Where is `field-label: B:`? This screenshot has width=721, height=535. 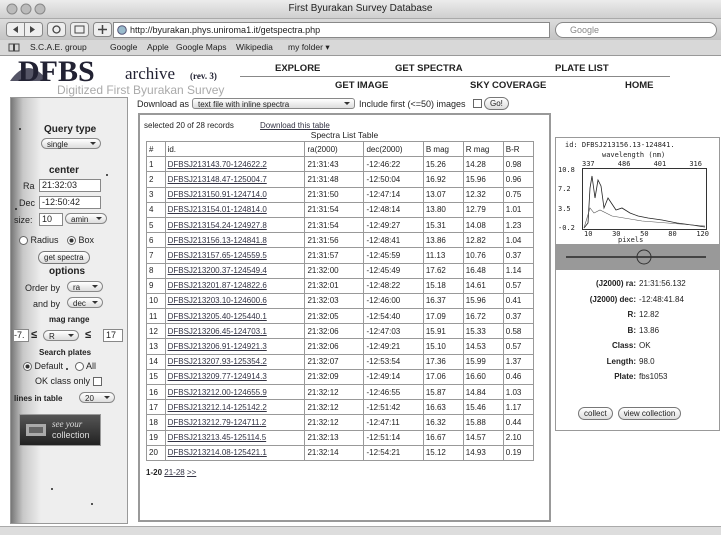
field-label: B: is located at coordinates (631, 330).